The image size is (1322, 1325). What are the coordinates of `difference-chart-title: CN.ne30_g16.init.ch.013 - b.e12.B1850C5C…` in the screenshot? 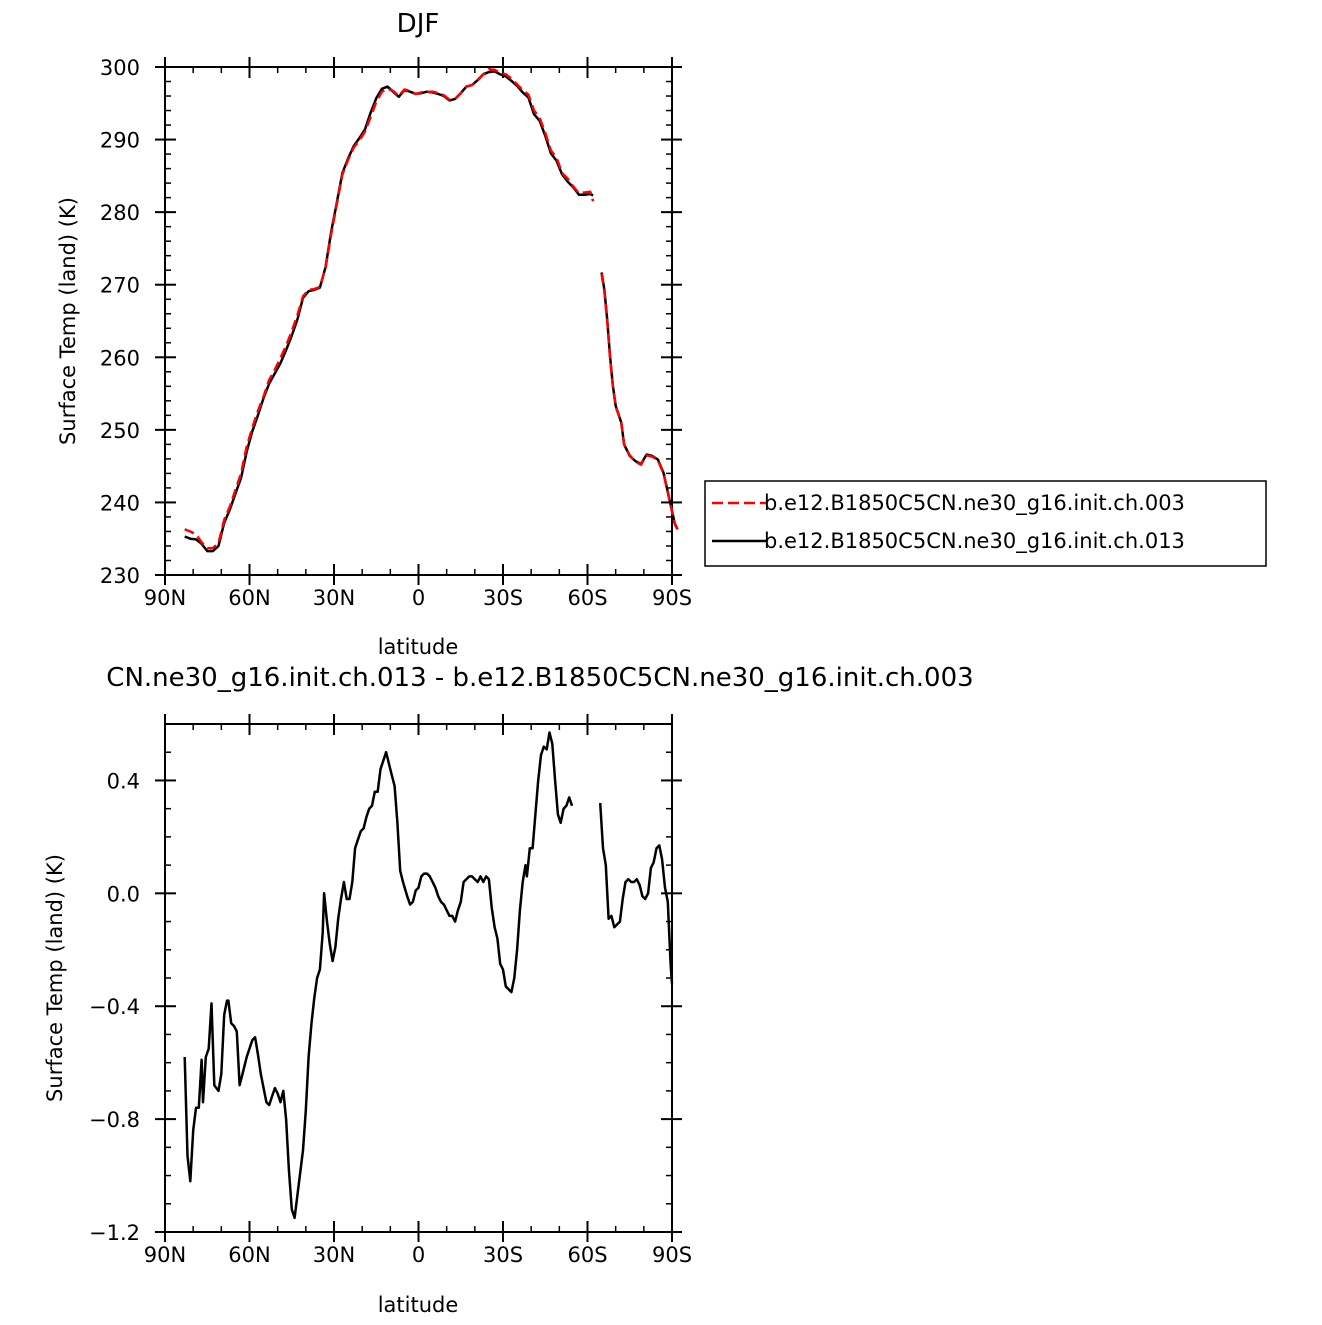 It's located at (539, 678).